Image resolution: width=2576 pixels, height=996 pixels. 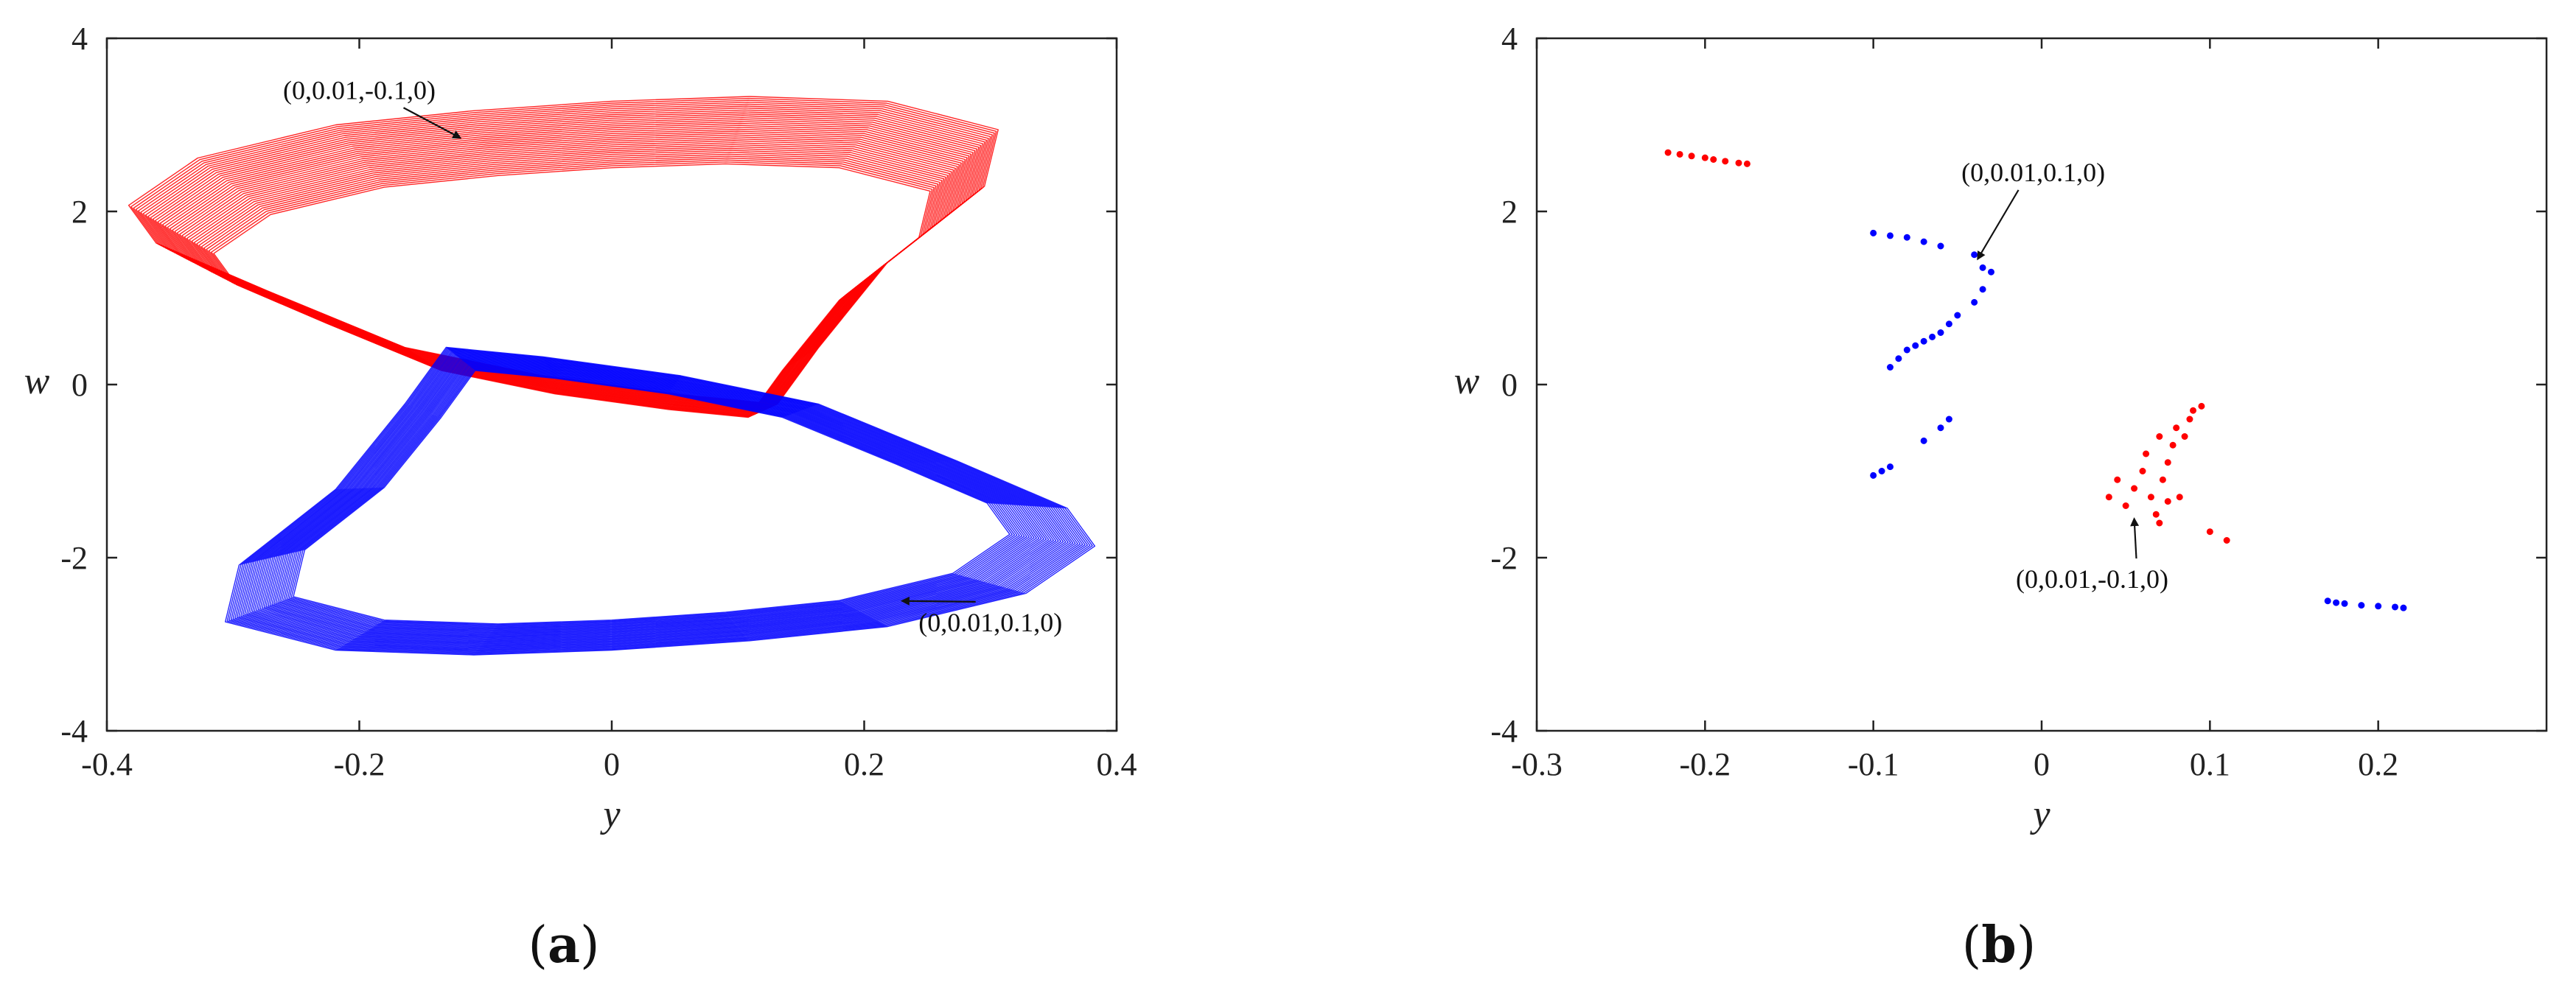 I want to click on x-tick-label: 0.1, so click(x=2210, y=764).